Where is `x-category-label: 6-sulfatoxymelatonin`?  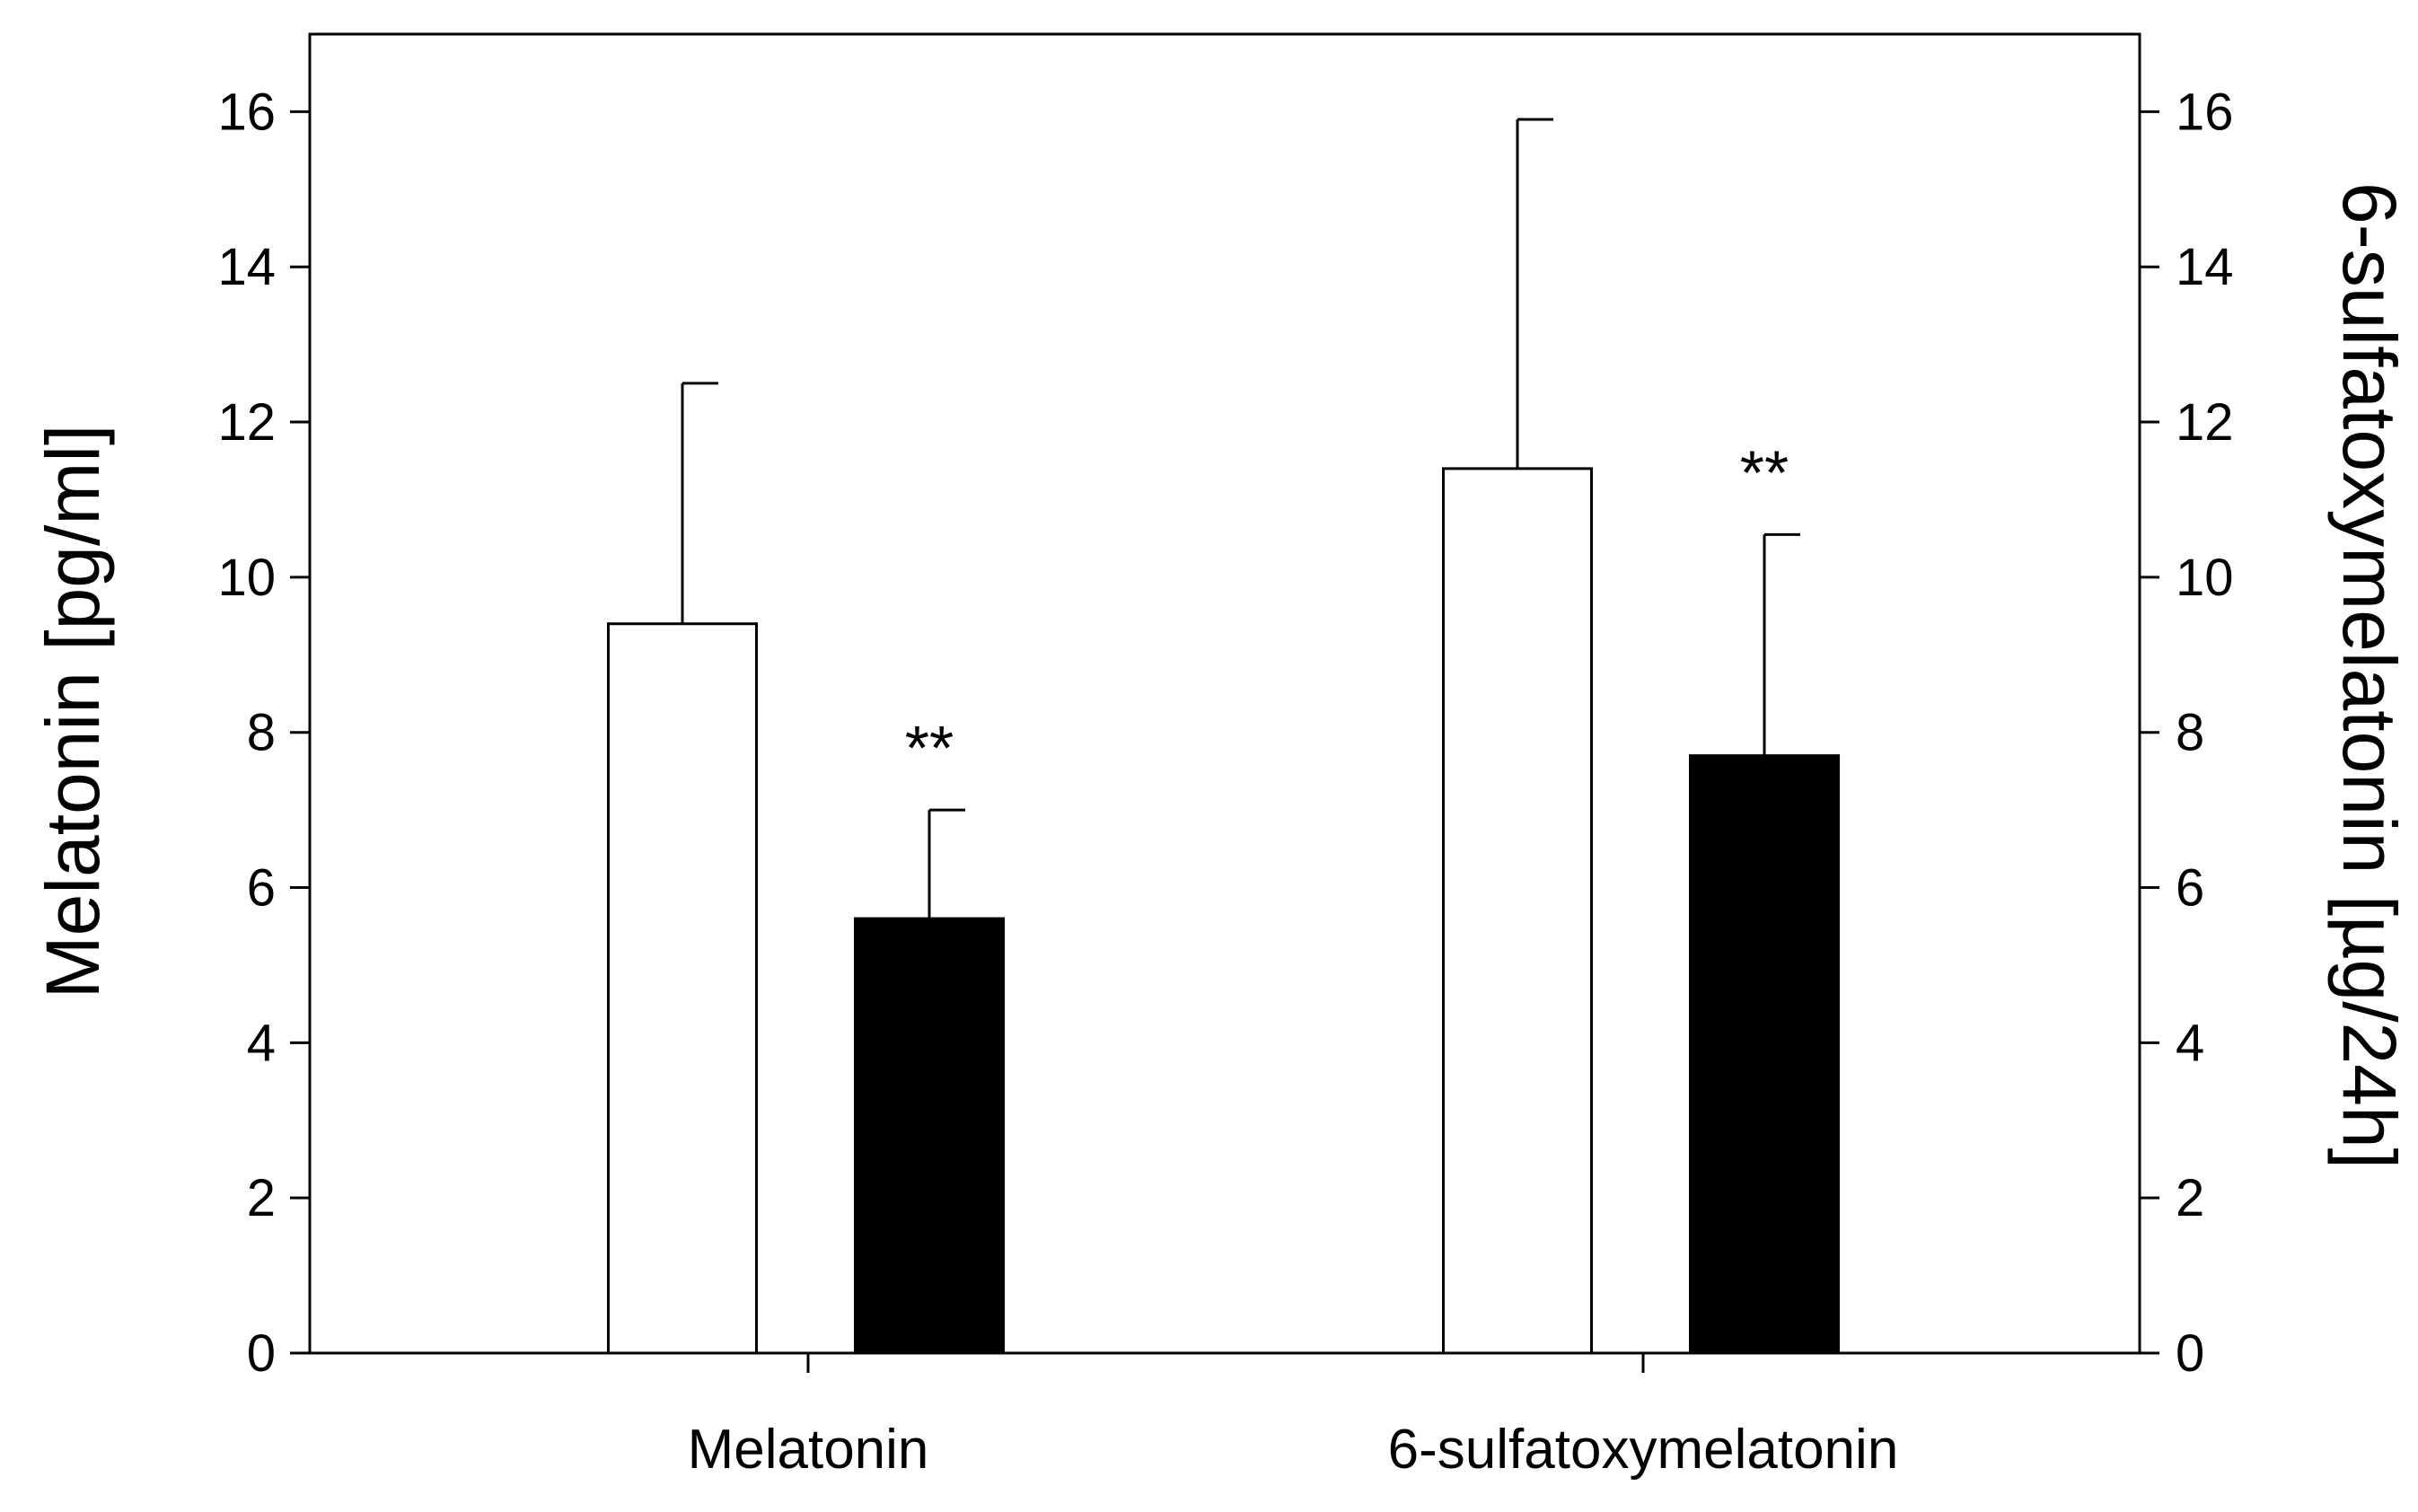
x-category-label: 6-sulfatoxymelatonin is located at coordinates (1643, 1450).